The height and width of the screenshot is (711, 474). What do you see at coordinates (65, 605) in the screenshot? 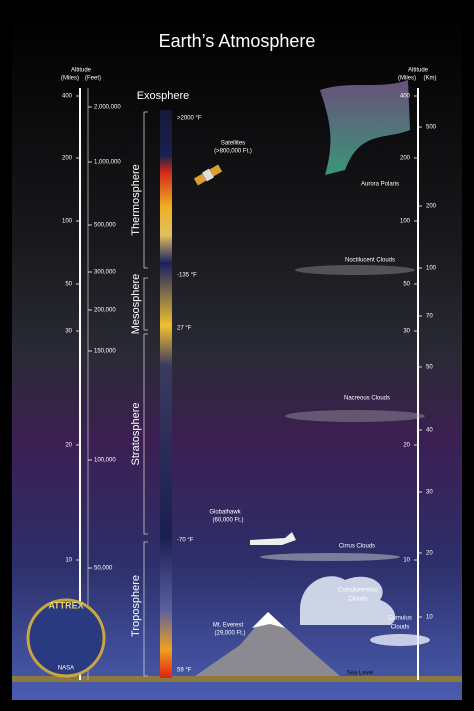
I see `badge-title: ATTREX` at bounding box center [65, 605].